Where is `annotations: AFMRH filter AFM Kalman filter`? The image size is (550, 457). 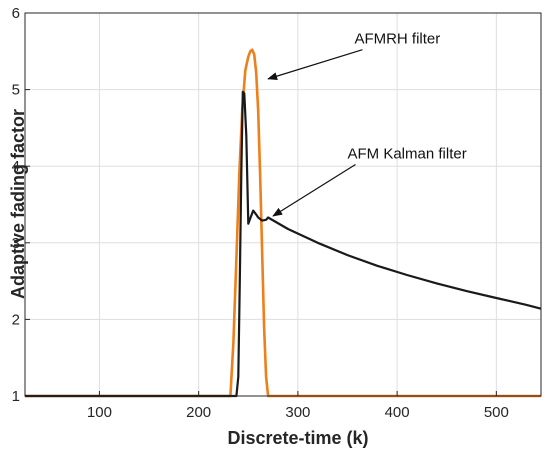 annotations: AFMRH filter AFM Kalman filter is located at coordinates (367, 124).